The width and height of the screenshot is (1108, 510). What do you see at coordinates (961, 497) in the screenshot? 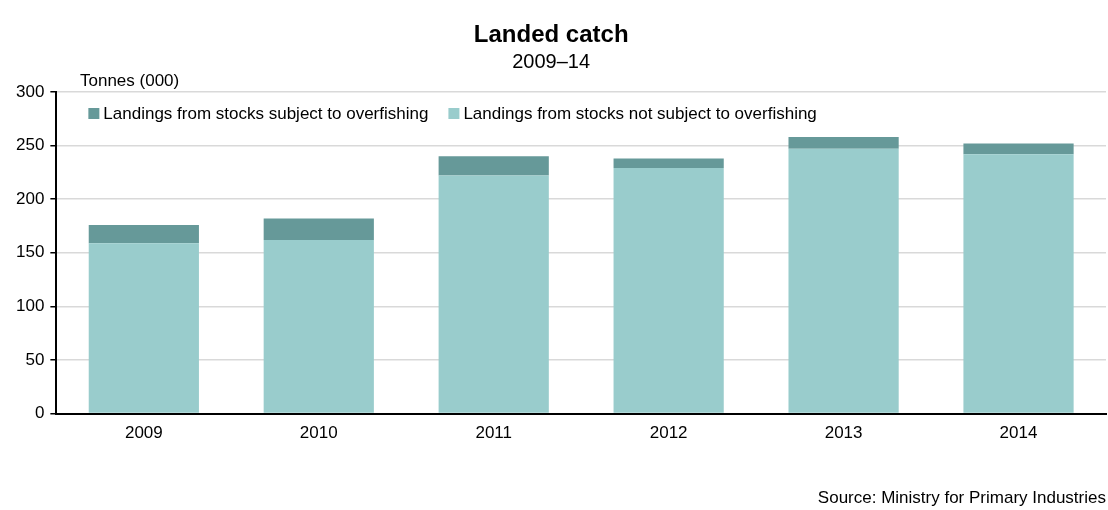
I see `source-note: Source: Ministry for Primary Industries` at bounding box center [961, 497].